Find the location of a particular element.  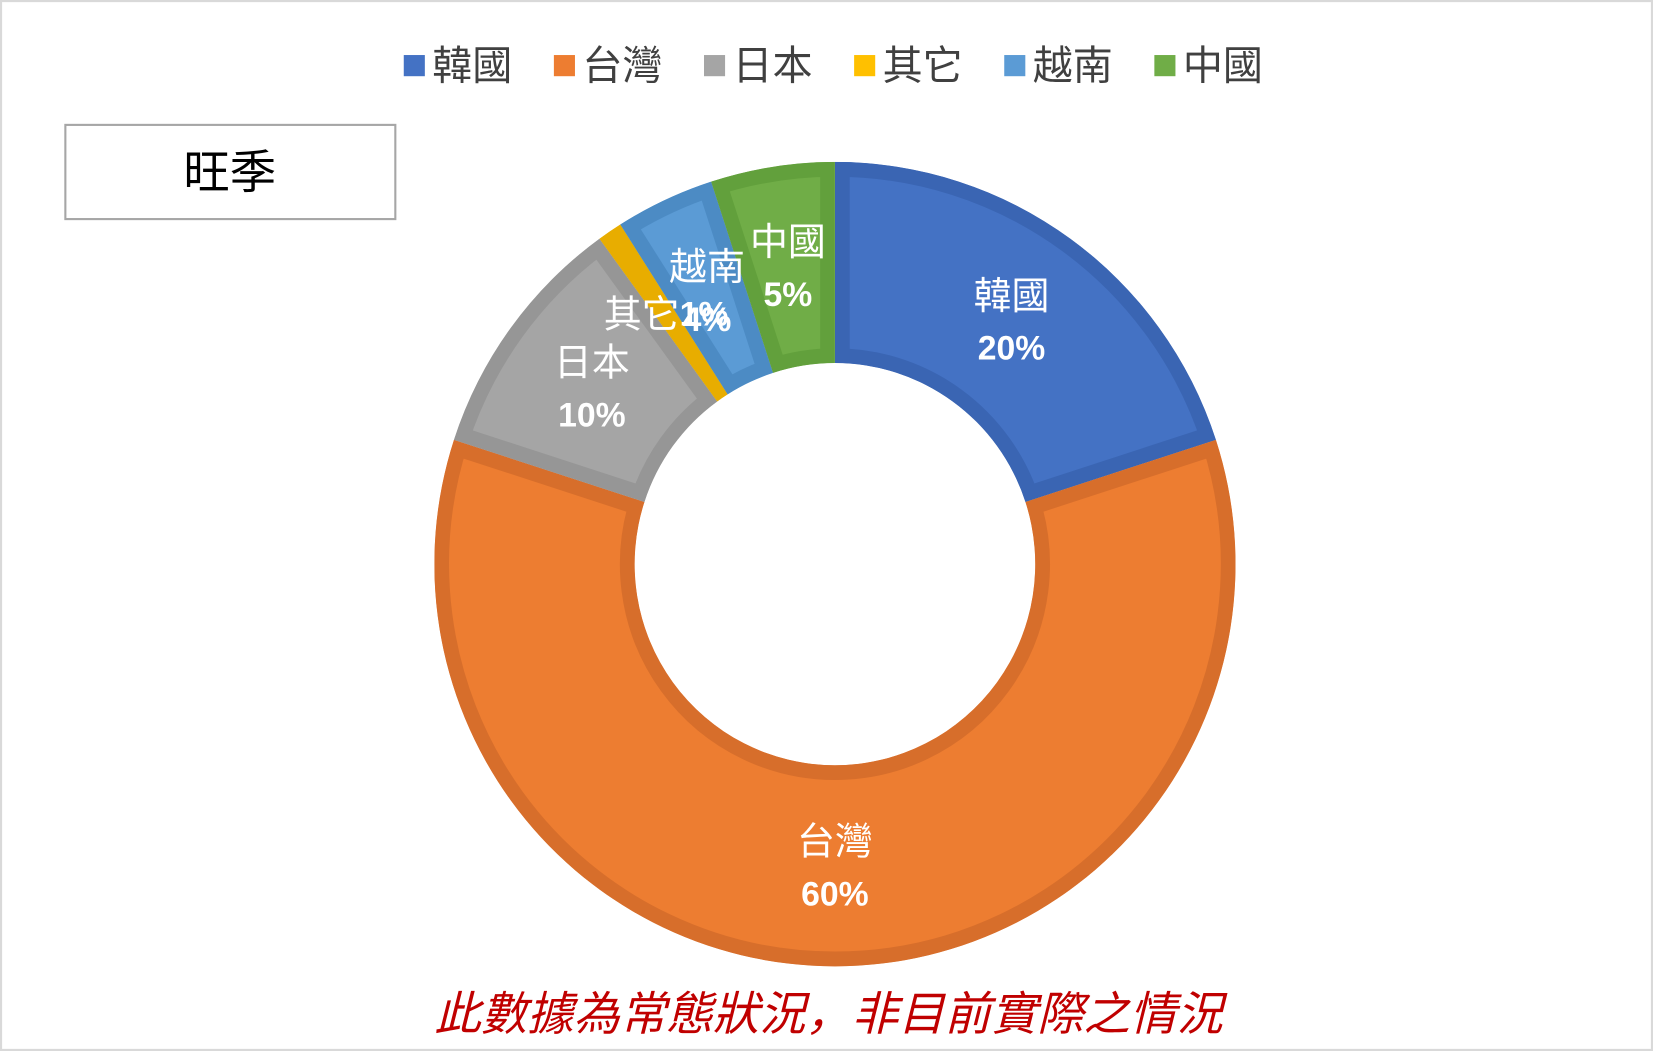

slice-percent-label: 5% is located at coordinates (788, 295).